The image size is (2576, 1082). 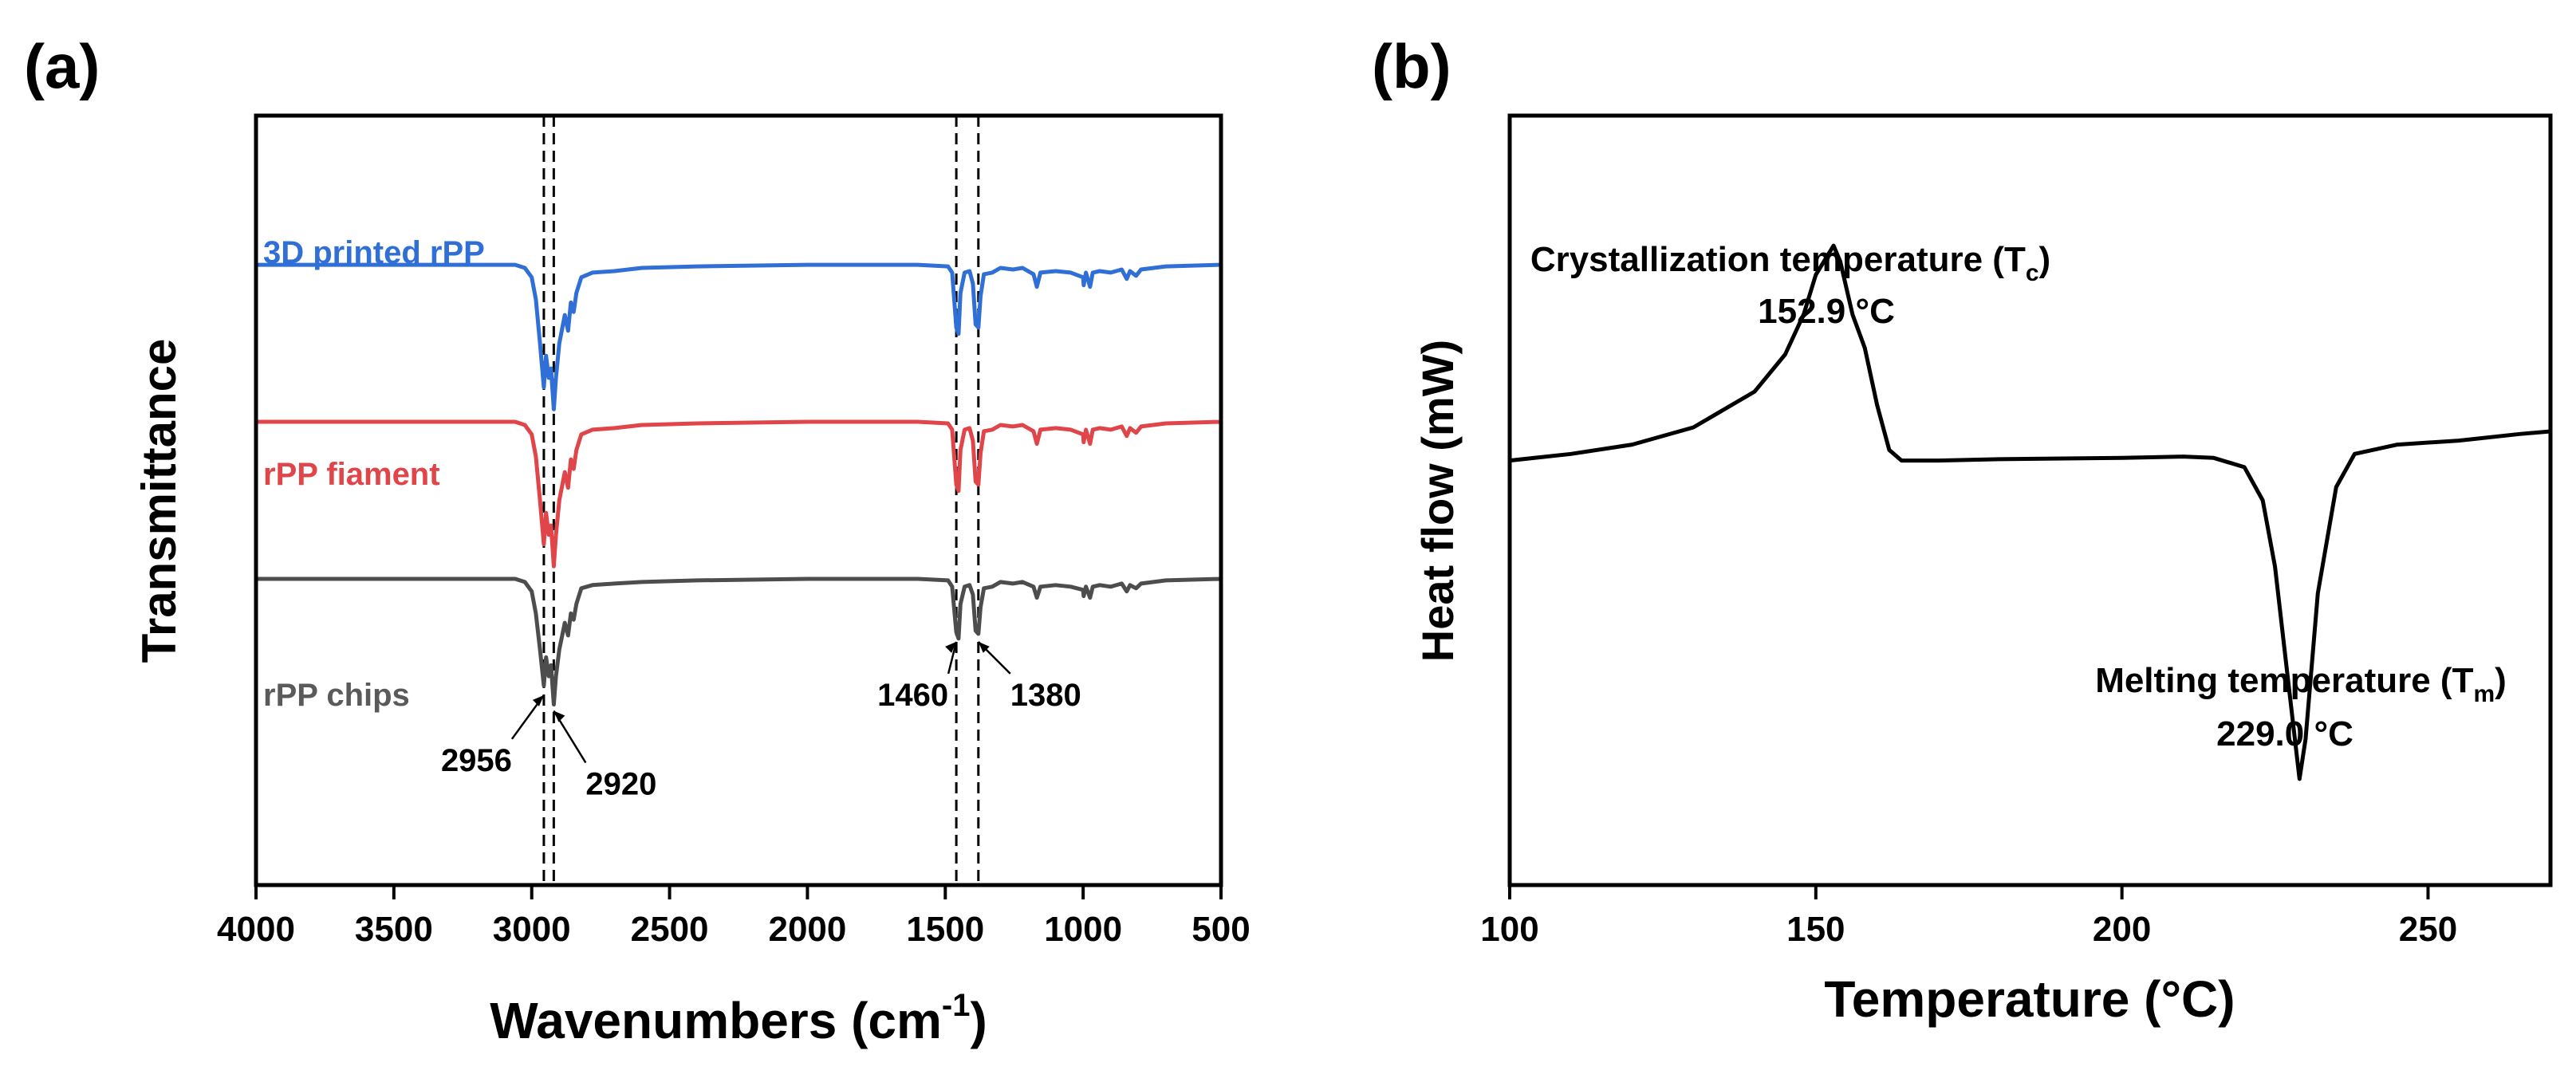 What do you see at coordinates (2501, 680) in the screenshot?
I see `annotation-melting-close: )` at bounding box center [2501, 680].